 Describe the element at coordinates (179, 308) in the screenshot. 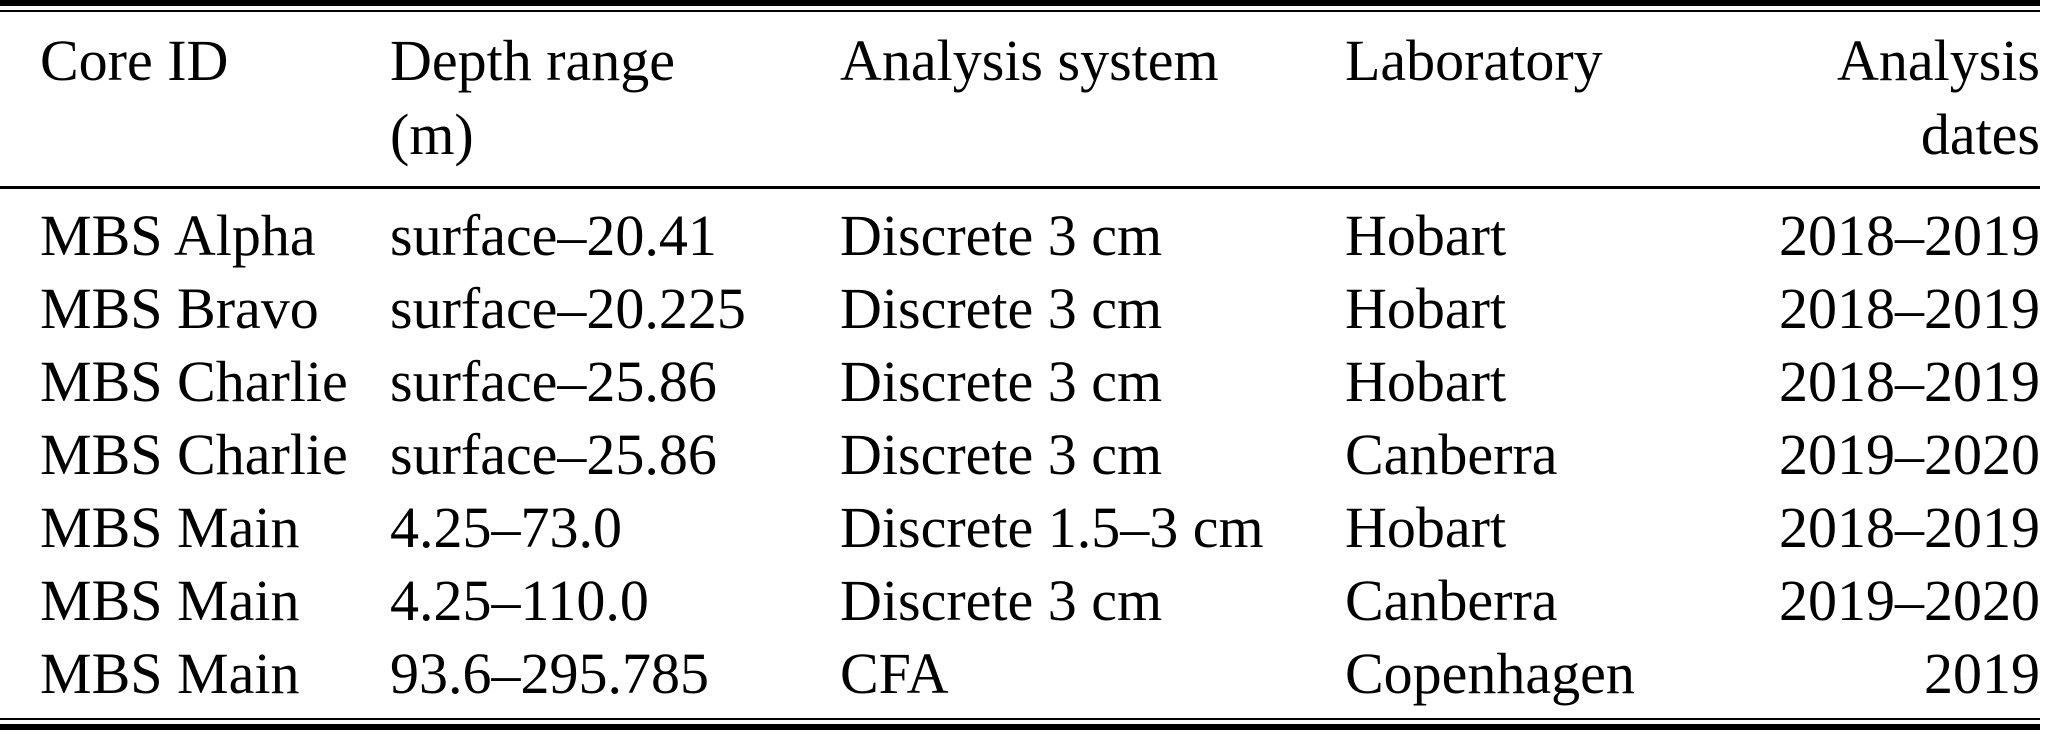

I see `cell-core-id: MBS Bravo` at that location.